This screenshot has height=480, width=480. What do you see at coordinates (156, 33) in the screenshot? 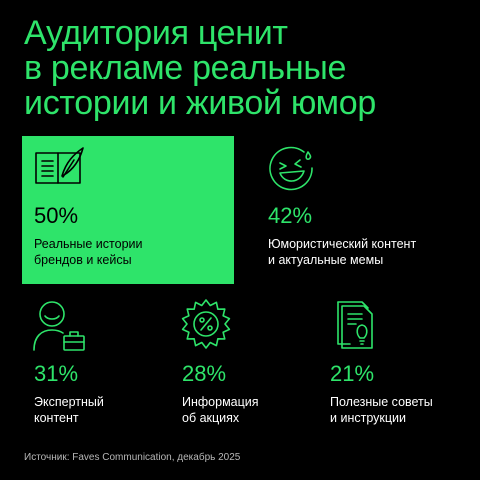
I see `title-line-1: Аудитория ценит` at bounding box center [156, 33].